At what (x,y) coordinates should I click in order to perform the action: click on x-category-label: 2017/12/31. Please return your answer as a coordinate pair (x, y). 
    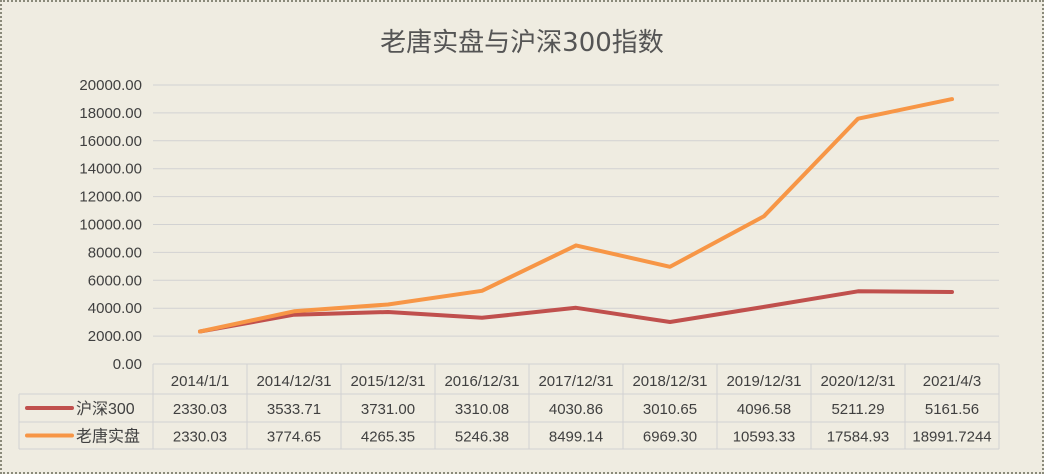
    Looking at the image, I should click on (575, 381).